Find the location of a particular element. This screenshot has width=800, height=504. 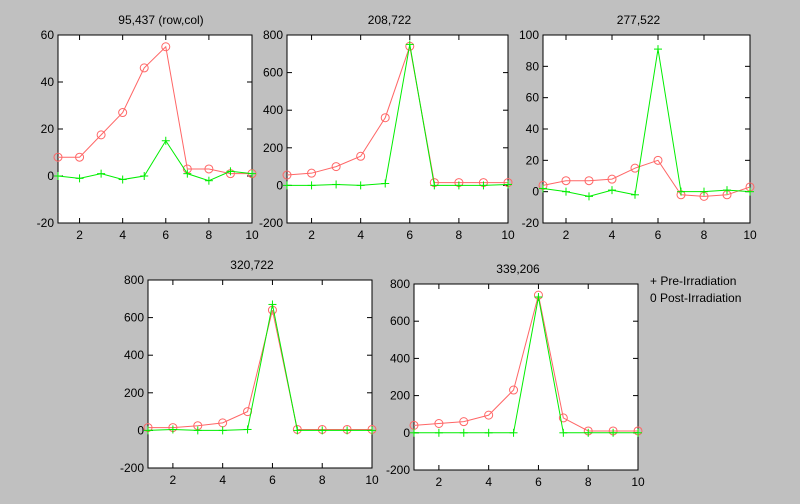

subplot-3: 277,522 -20 0 20 40 60 80 100 2 4 6 8 10 is located at coordinates (638, 127).